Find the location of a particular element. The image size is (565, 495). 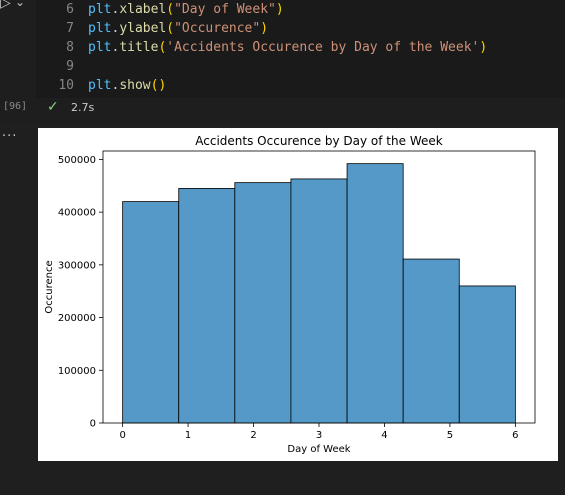

run-cell-icon: ▷ is located at coordinates (5, 5).